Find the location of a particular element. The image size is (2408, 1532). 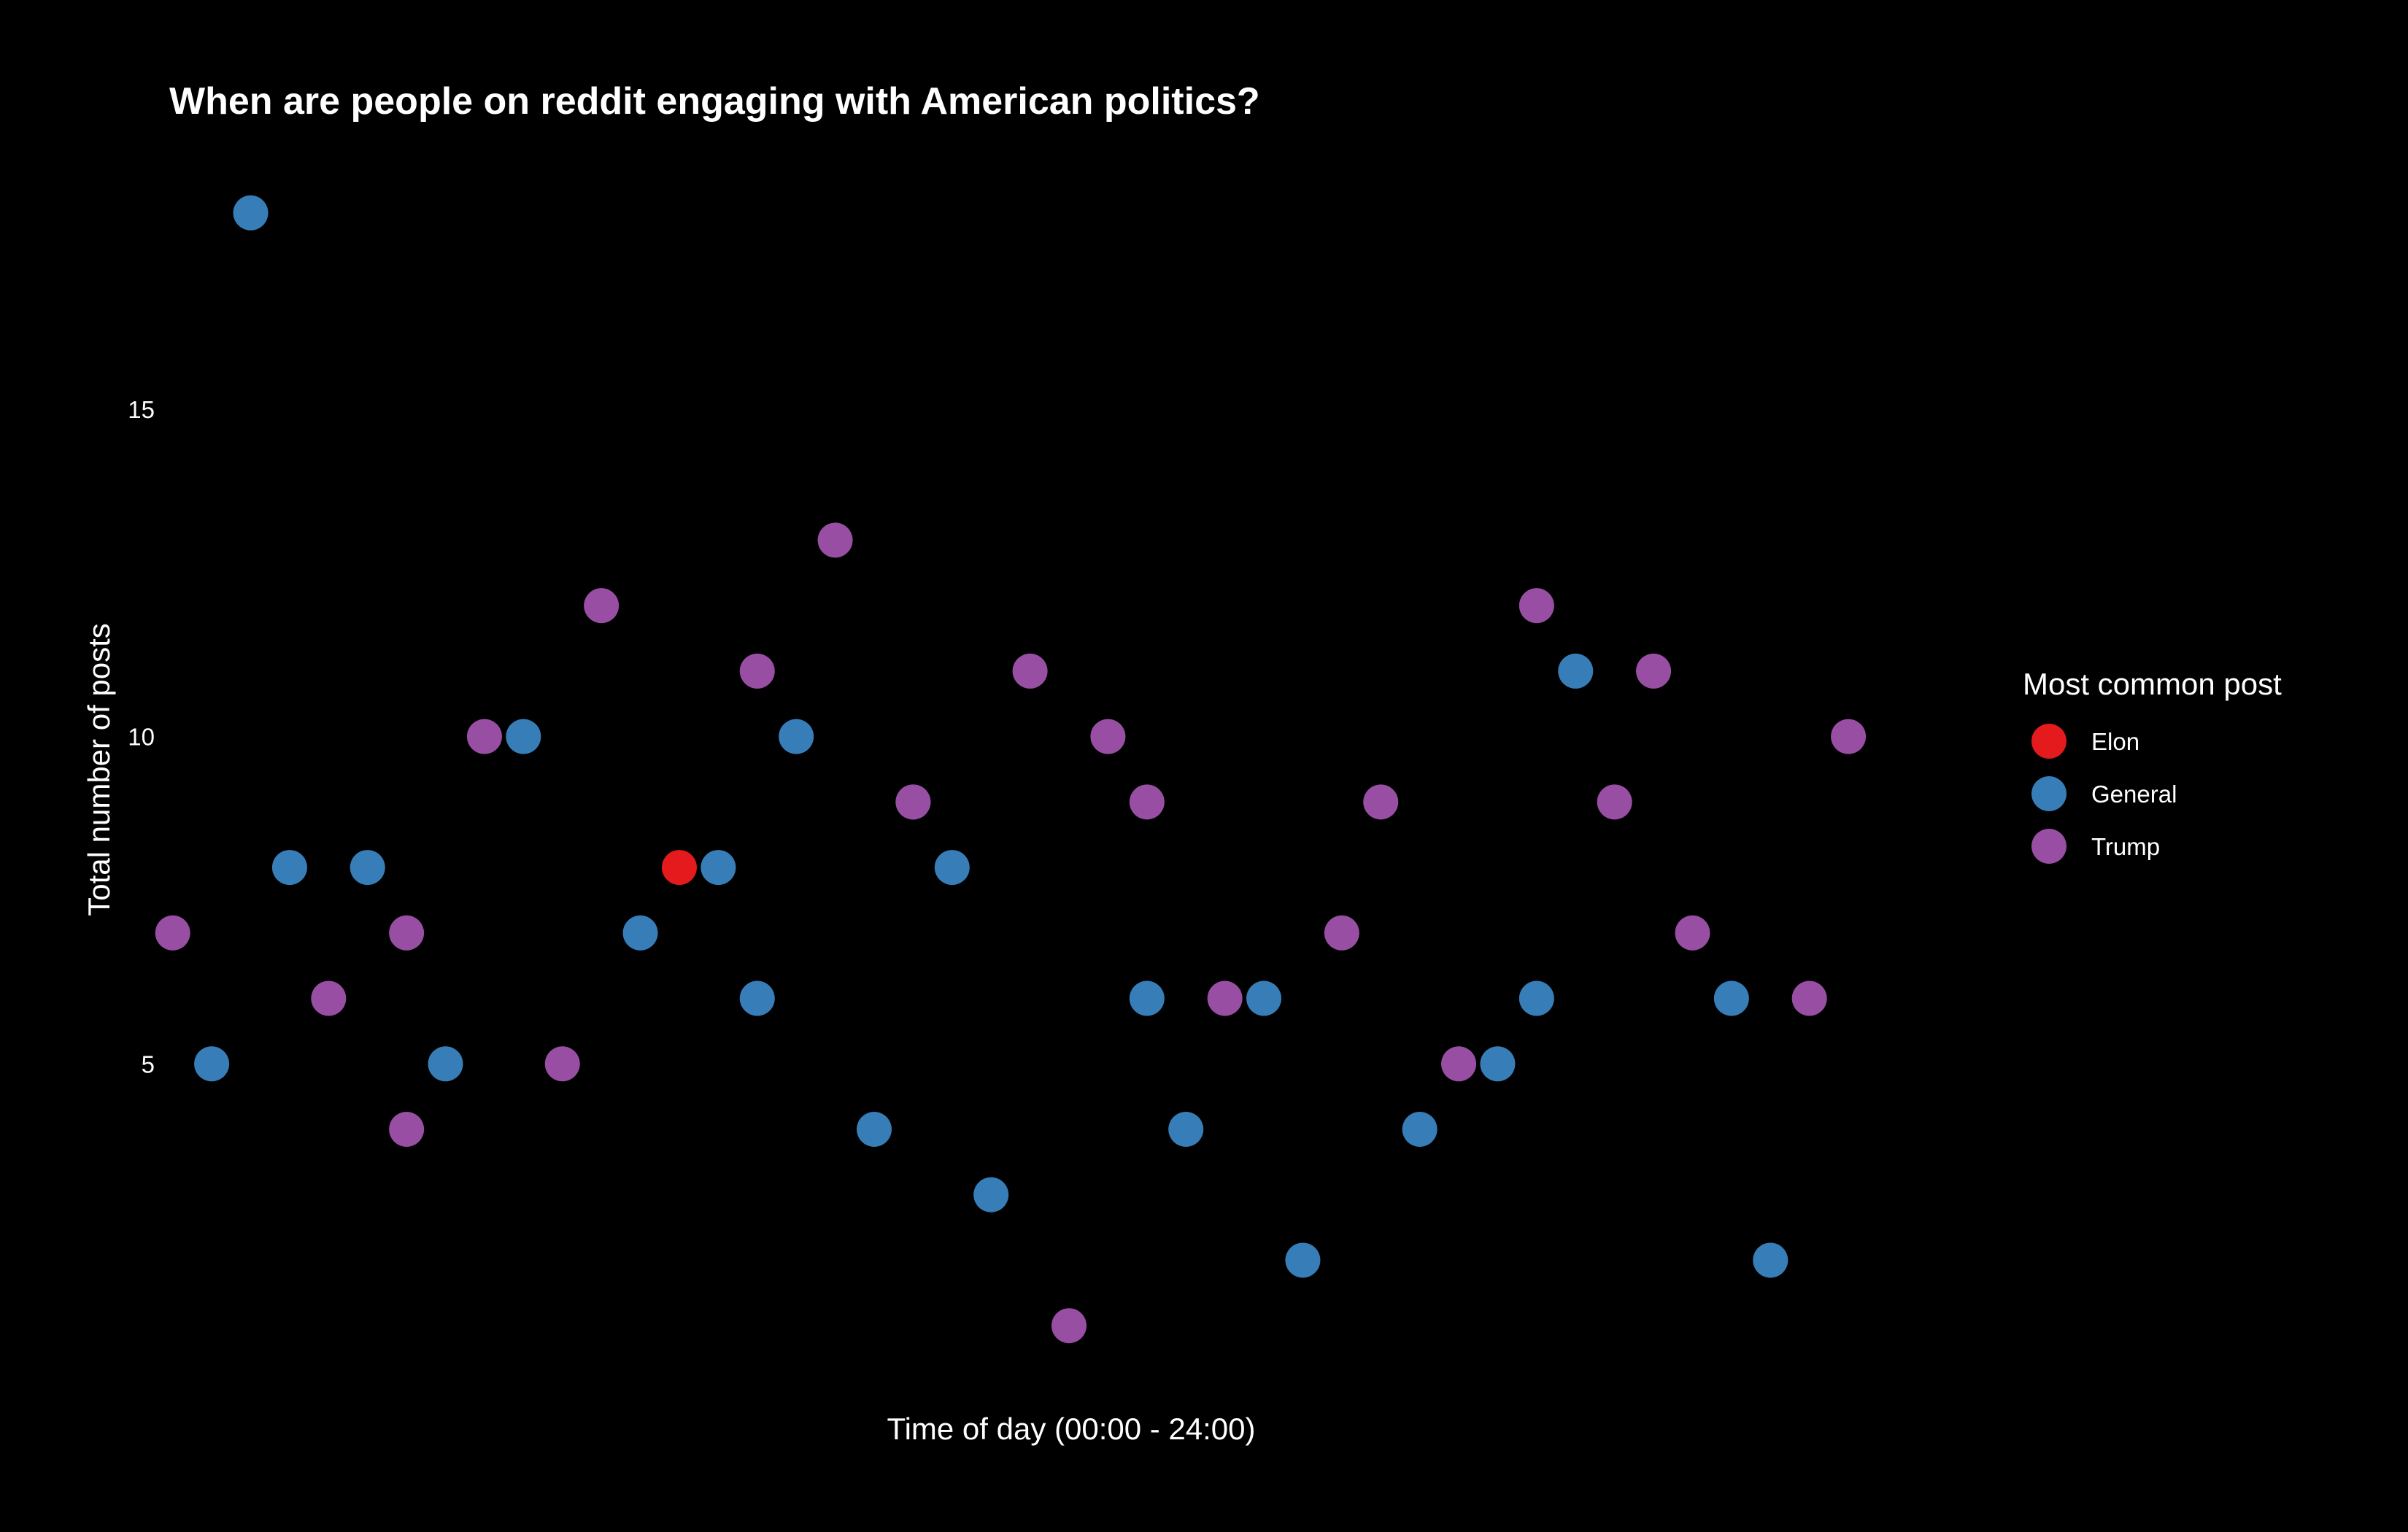

point-elon is located at coordinates (679, 868).